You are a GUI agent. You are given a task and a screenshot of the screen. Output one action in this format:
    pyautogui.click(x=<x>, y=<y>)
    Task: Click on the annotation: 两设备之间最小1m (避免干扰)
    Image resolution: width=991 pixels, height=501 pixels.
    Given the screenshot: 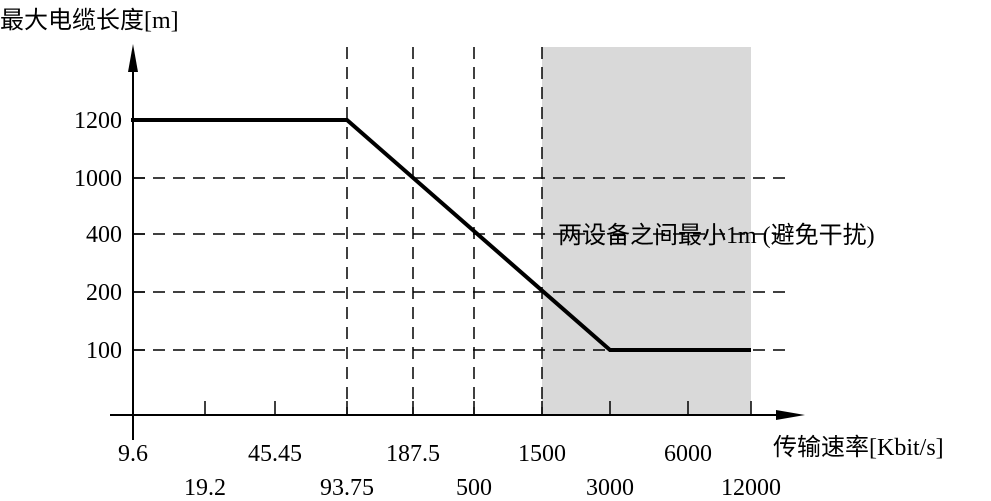 What is the action you would take?
    pyautogui.click(x=716, y=235)
    